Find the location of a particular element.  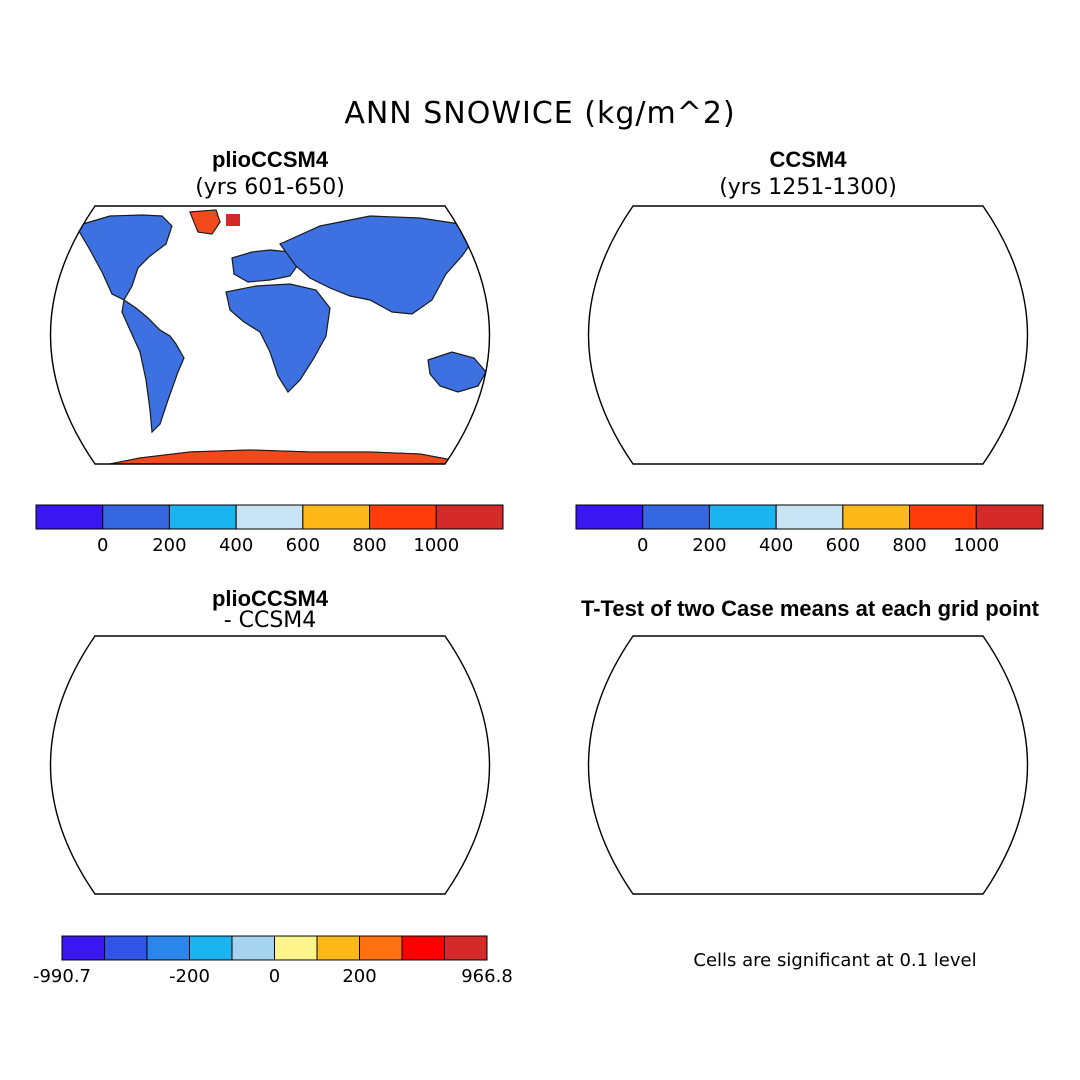

map-panel-ttest is located at coordinates (808, 765).